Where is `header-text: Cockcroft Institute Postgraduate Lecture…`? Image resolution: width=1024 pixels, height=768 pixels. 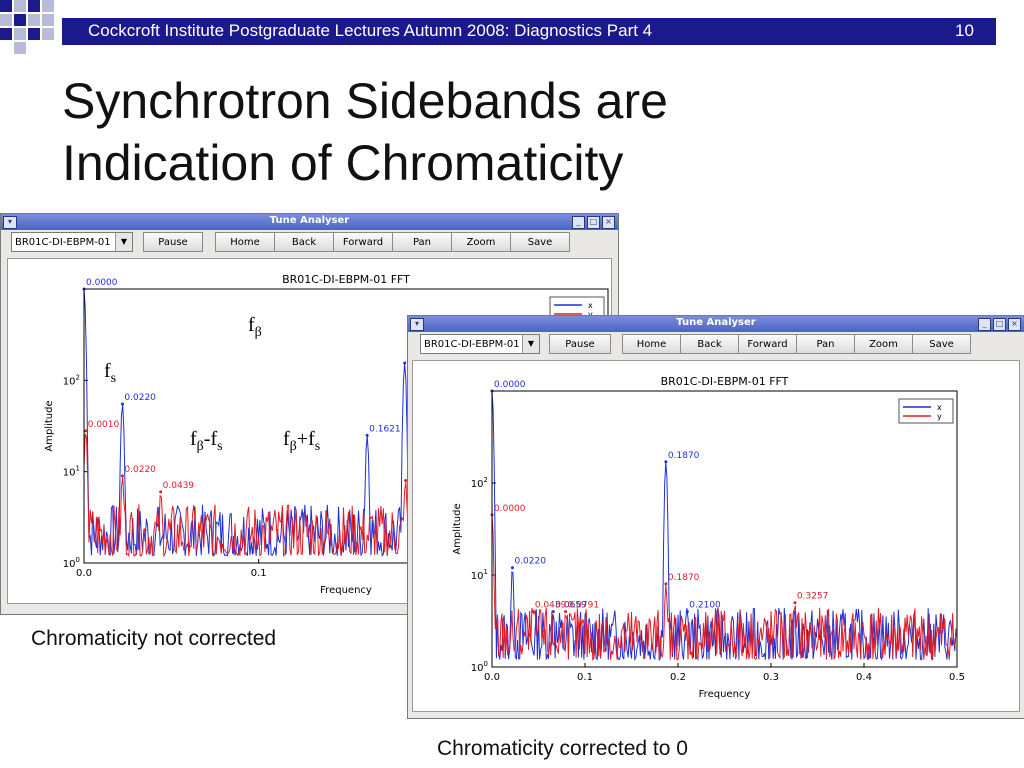
header-text: Cockcroft Institute Postgraduate Lecture… is located at coordinates (370, 30).